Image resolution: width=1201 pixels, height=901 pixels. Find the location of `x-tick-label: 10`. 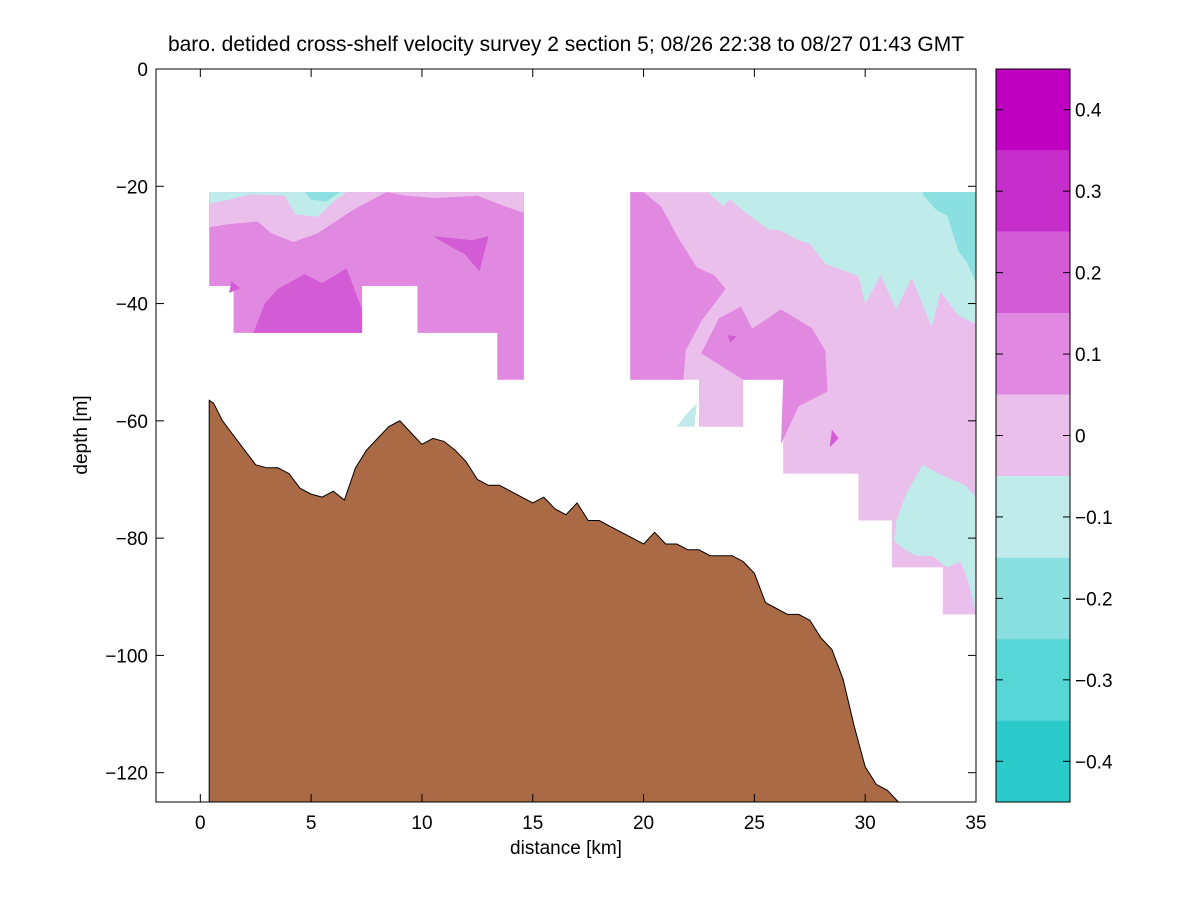

x-tick-label: 10 is located at coordinates (421, 823).